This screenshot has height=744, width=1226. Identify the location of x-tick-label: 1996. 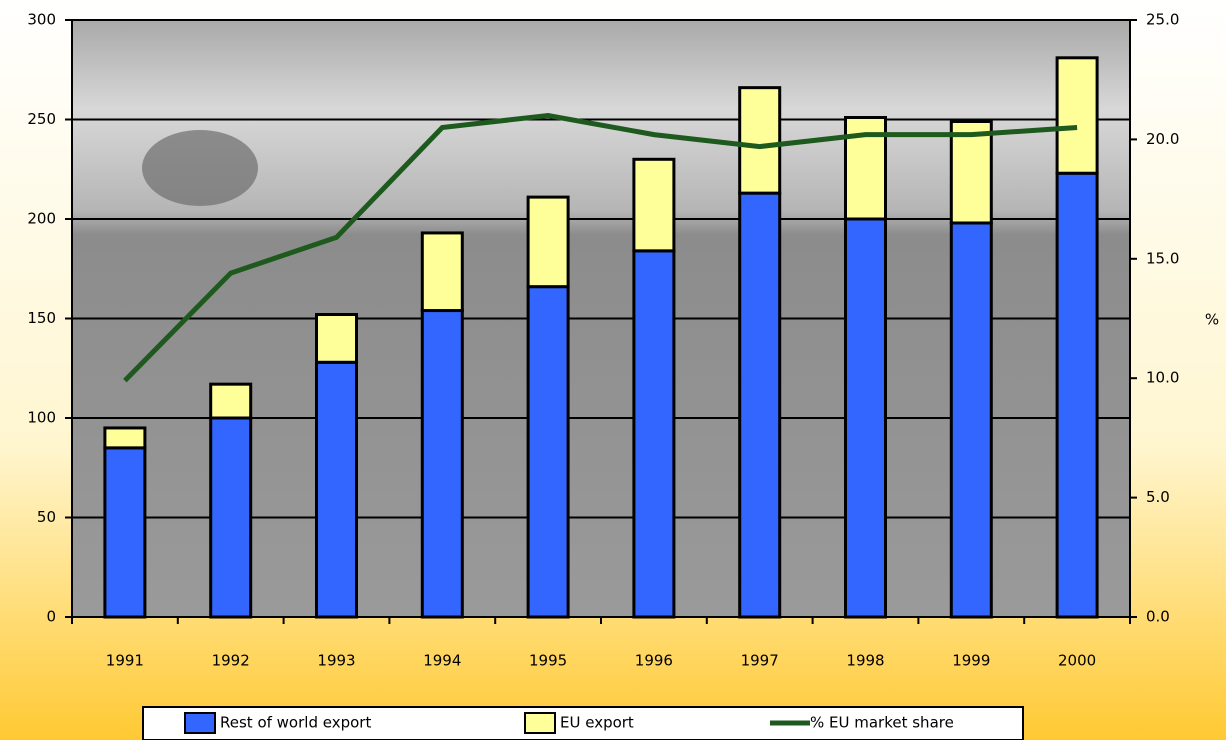
(654, 661).